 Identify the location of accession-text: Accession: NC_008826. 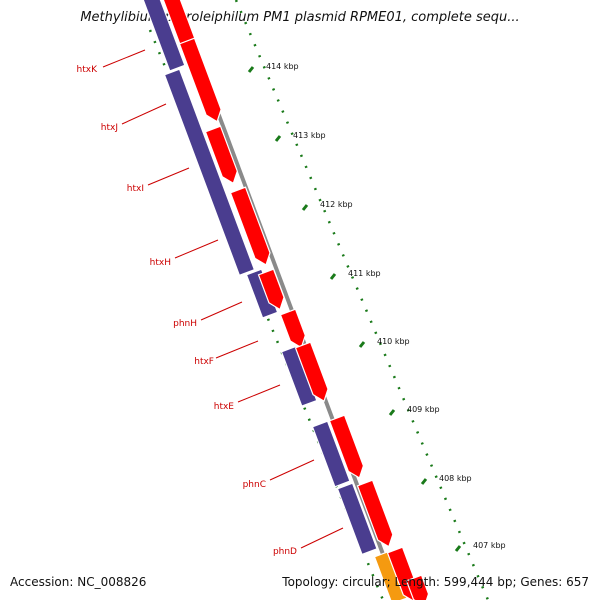
(78, 582).